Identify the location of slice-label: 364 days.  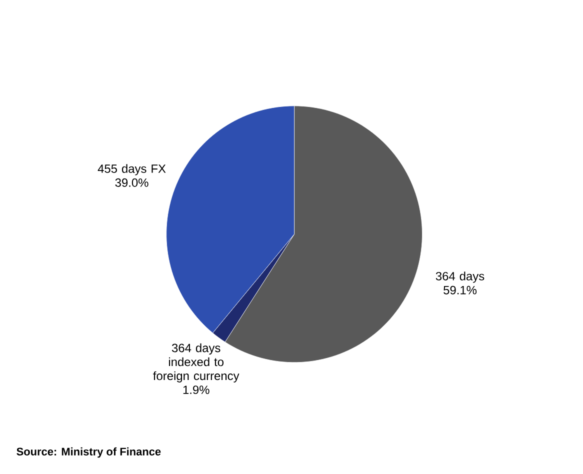
(460, 277).